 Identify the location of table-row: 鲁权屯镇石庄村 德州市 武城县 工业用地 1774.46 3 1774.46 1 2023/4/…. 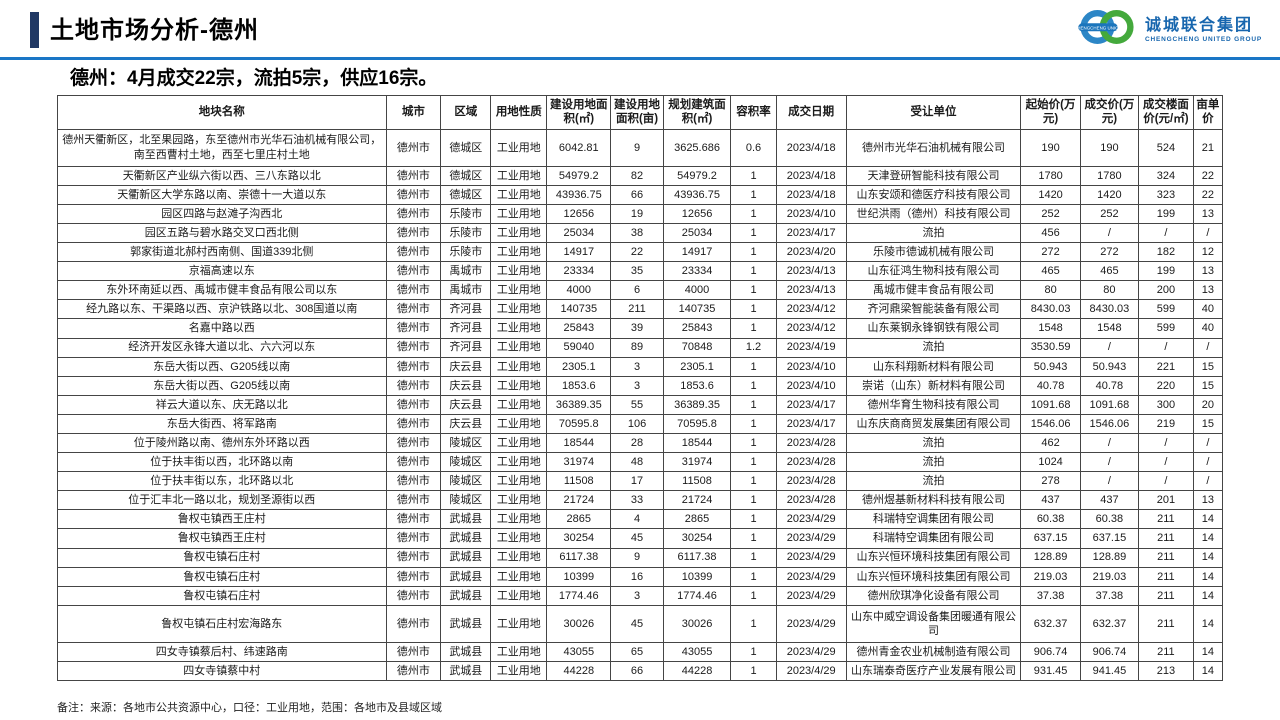
(640, 595).